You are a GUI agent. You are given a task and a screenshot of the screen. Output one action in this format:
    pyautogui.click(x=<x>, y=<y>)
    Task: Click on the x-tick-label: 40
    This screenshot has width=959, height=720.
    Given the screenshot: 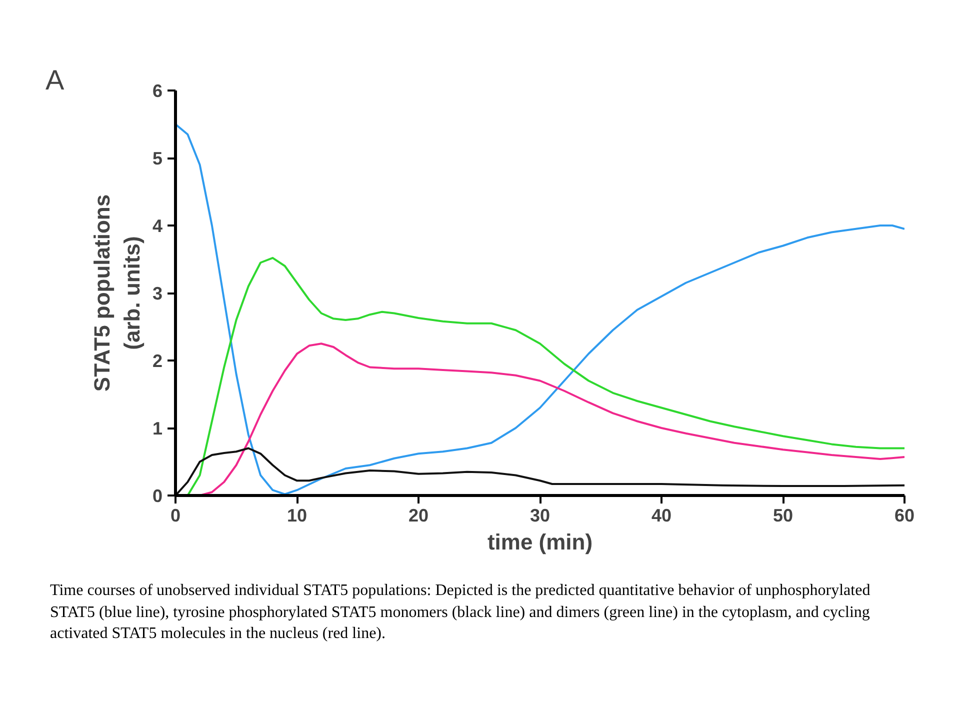 What is the action you would take?
    pyautogui.click(x=661, y=516)
    